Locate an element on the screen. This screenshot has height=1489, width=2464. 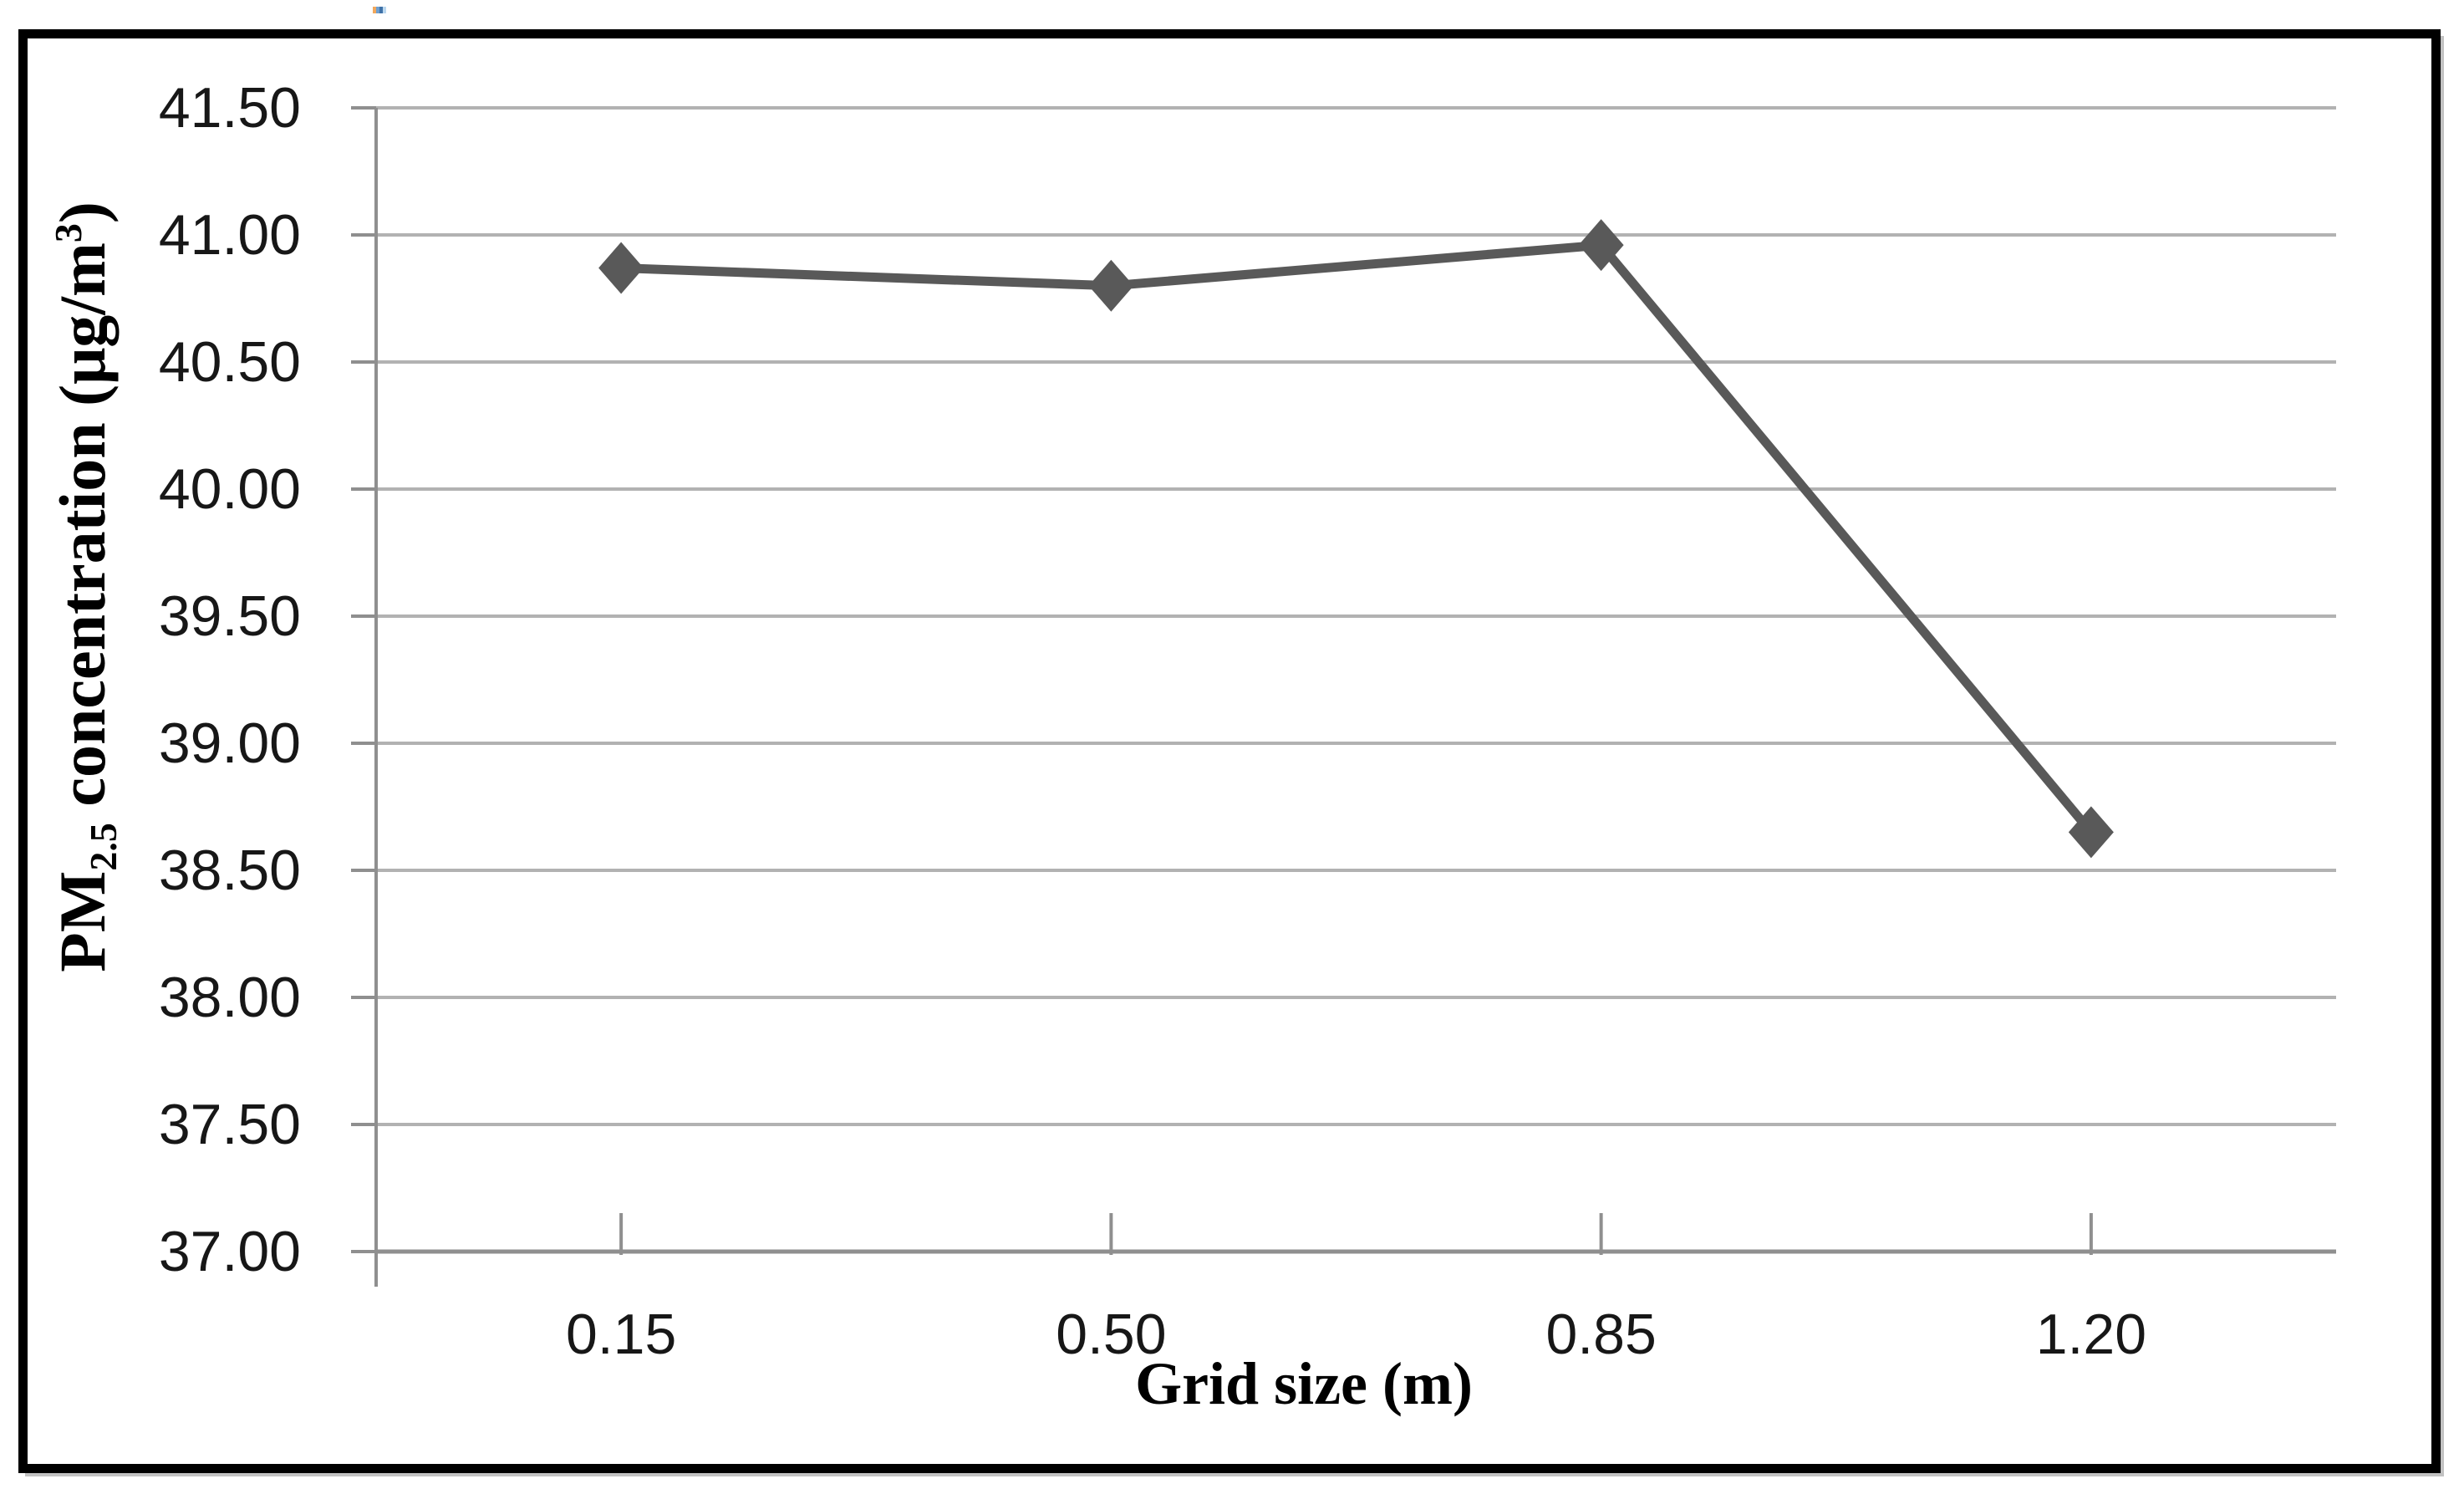
y-axis-title-prefix: PM is located at coordinates (82, 921).